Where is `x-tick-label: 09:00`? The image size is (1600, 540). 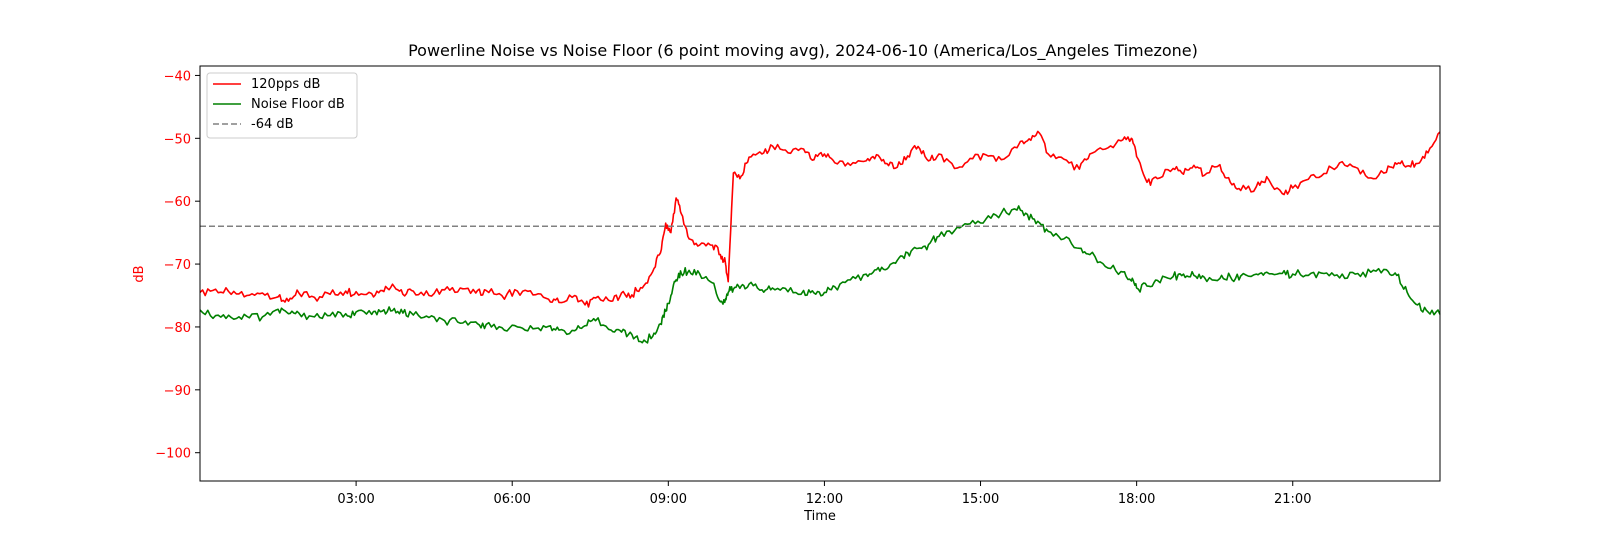
x-tick-label: 09:00 is located at coordinates (668, 499).